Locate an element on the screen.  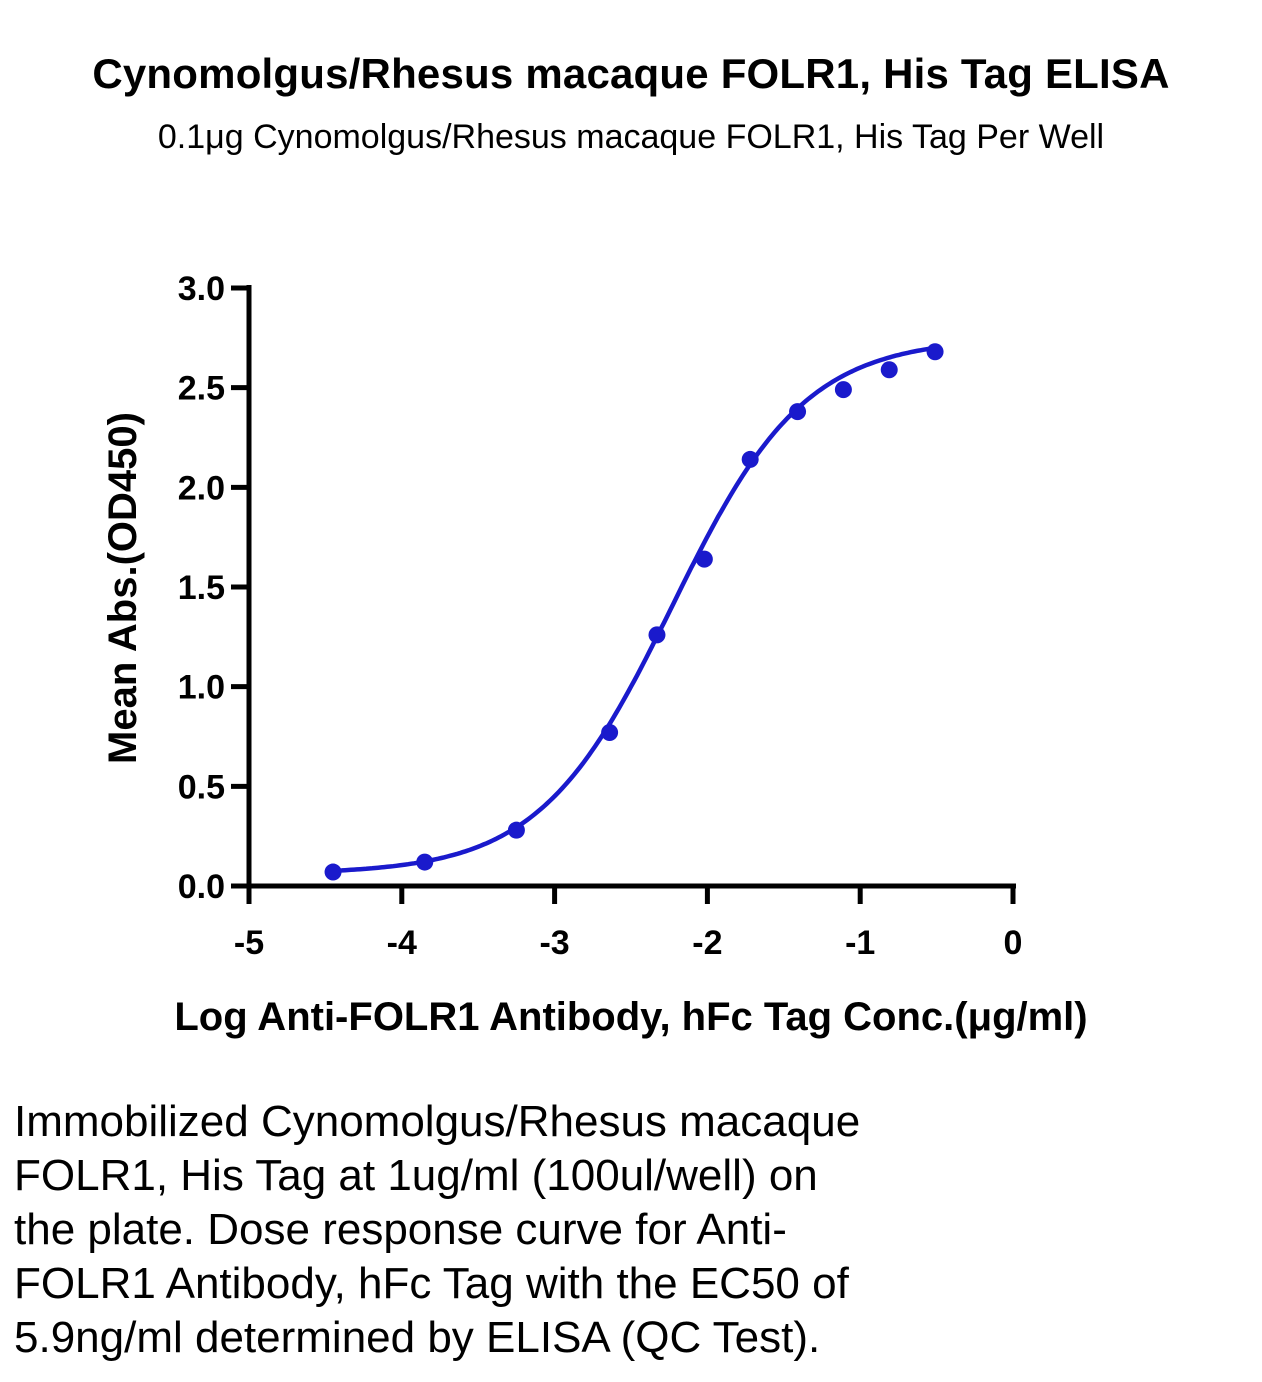
y-tick-label: 1.5 is located at coordinates (201, 588).